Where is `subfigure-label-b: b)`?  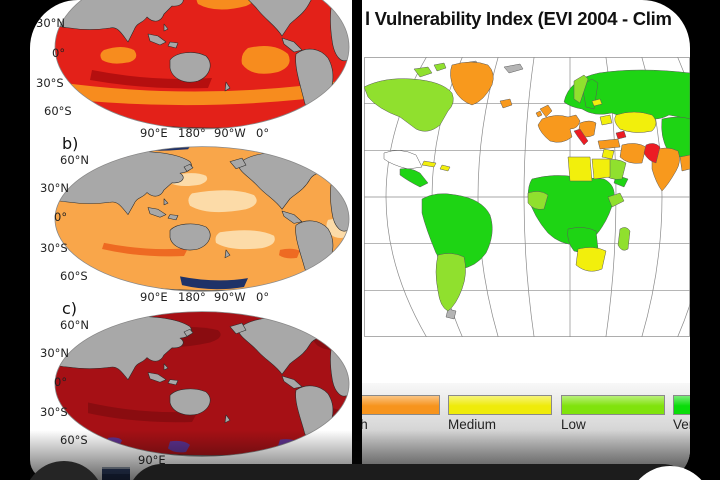
subfigure-label-b: b) is located at coordinates (70, 143).